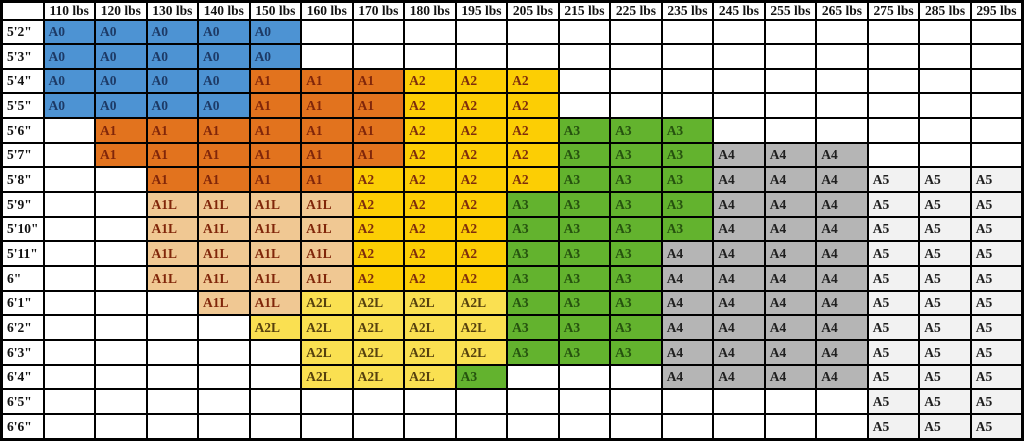  What do you see at coordinates (22, 10) in the screenshot?
I see `corner-cell` at bounding box center [22, 10].